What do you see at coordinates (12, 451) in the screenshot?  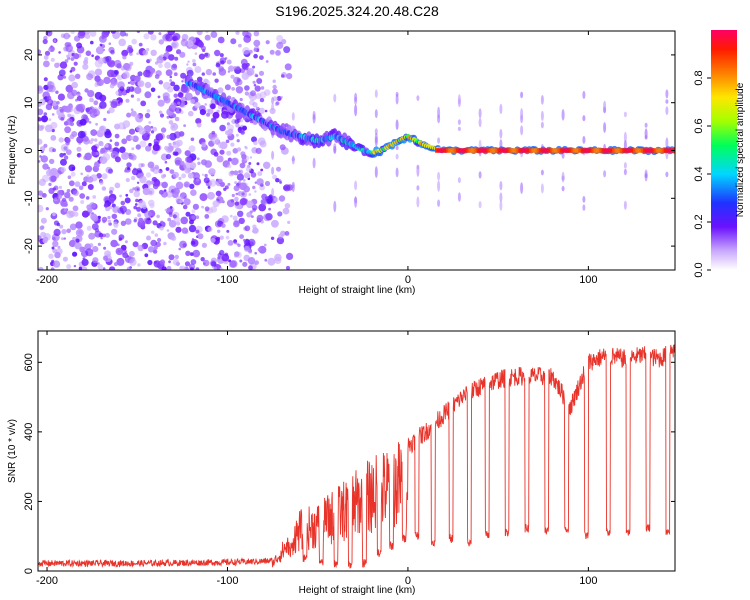 I see `snr-ylabel: SNR (10 * v/v)` at bounding box center [12, 451].